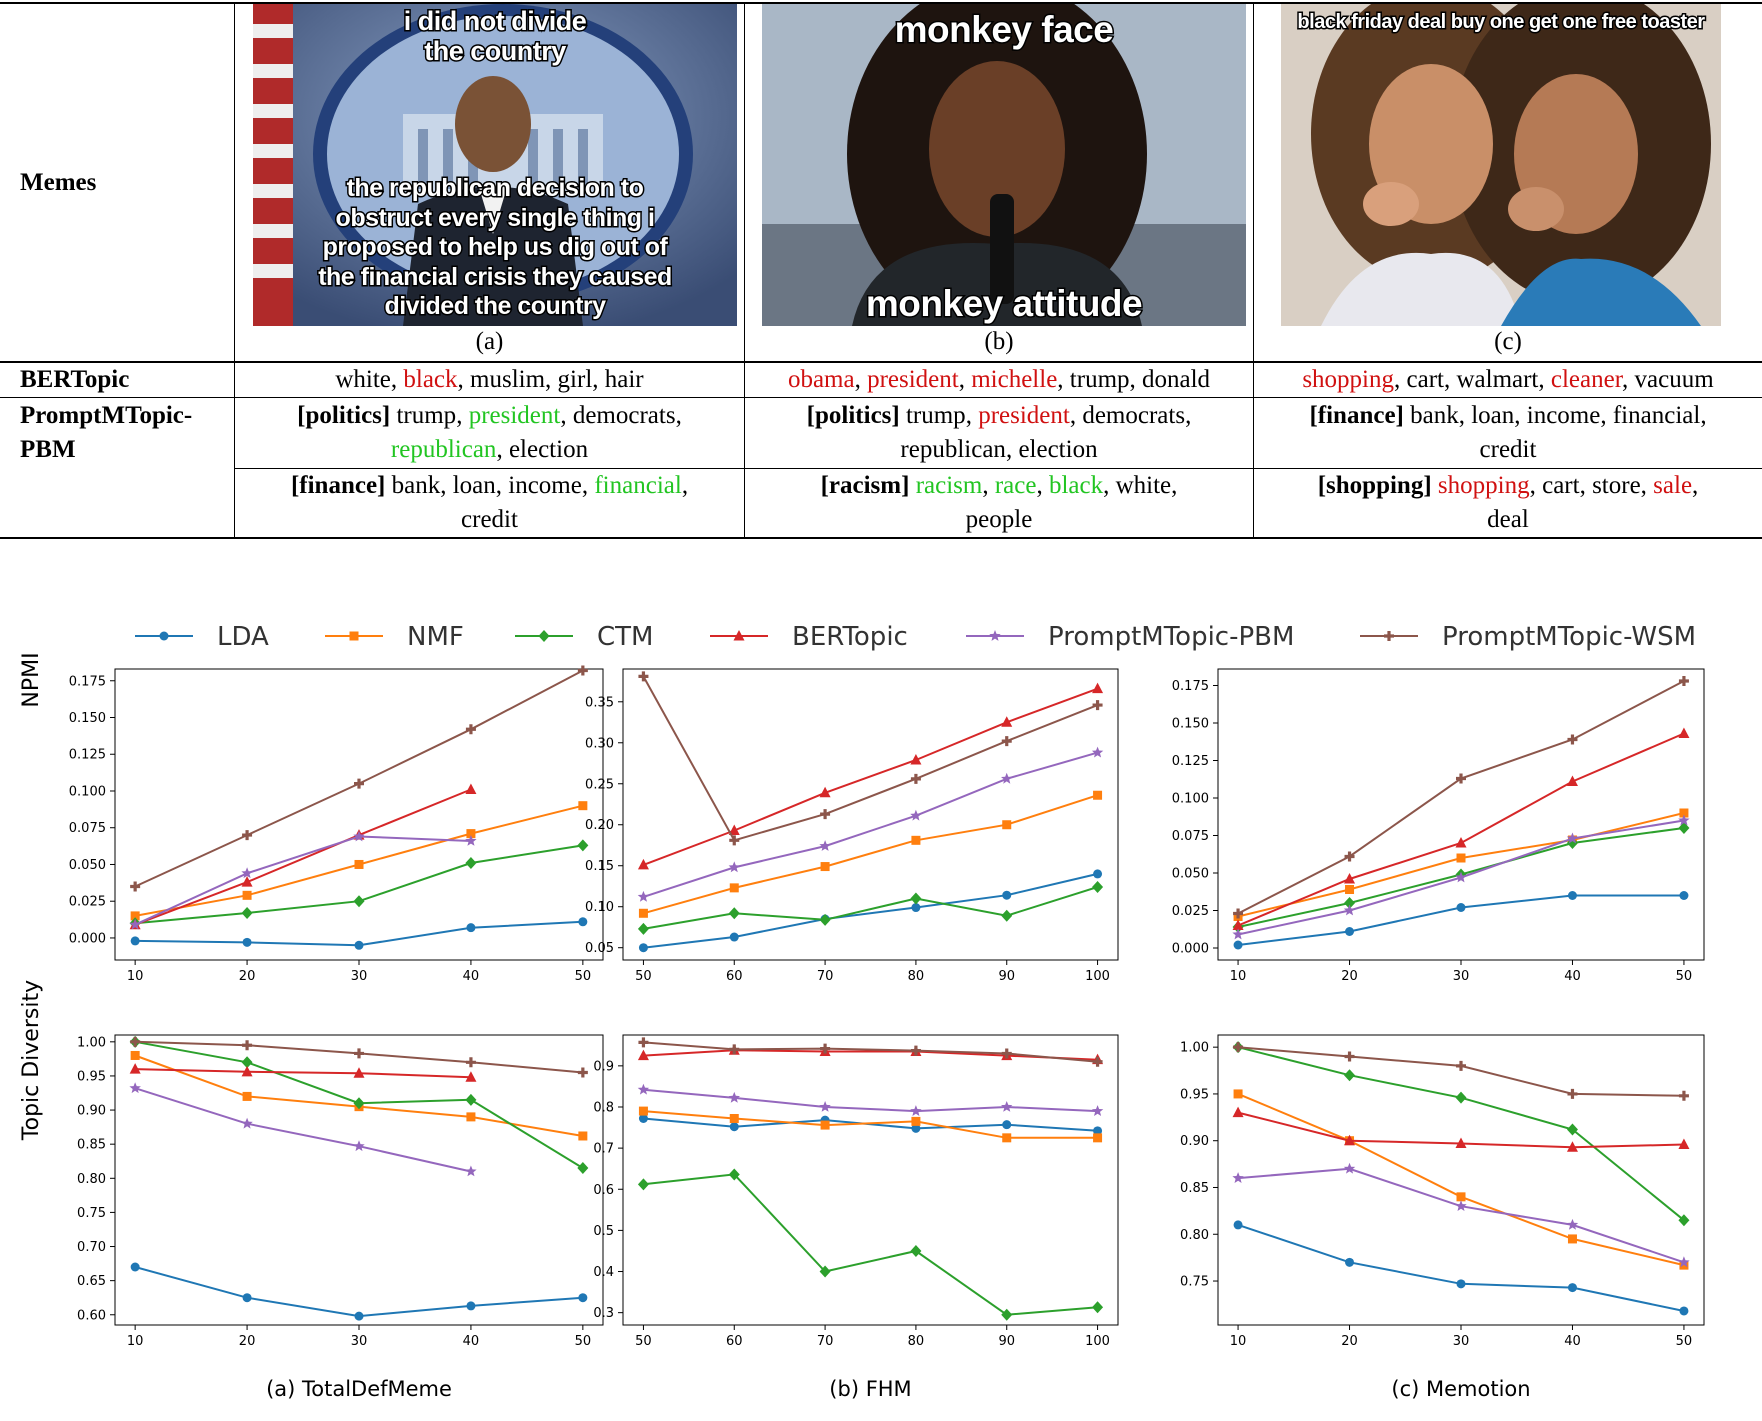  Describe the element at coordinates (870, 1389) in the screenshot. I see `panel-caption: (b) FHM` at that location.